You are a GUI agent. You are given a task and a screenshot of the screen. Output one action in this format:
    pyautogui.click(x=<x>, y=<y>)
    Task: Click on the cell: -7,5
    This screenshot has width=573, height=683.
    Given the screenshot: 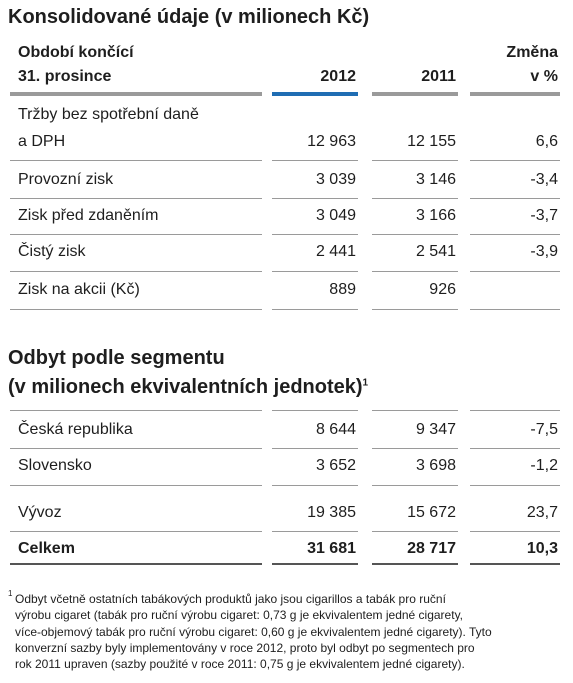 What is the action you would take?
    pyautogui.click(x=544, y=429)
    